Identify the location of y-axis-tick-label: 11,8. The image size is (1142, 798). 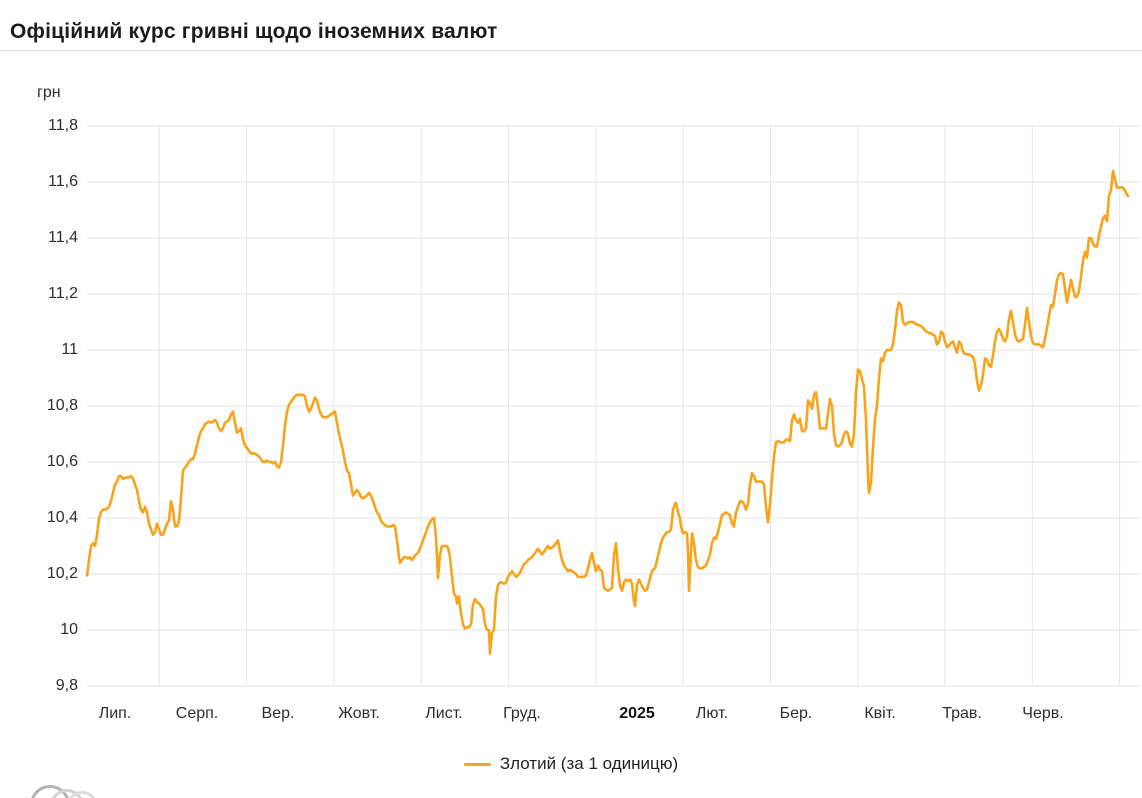
(63, 125).